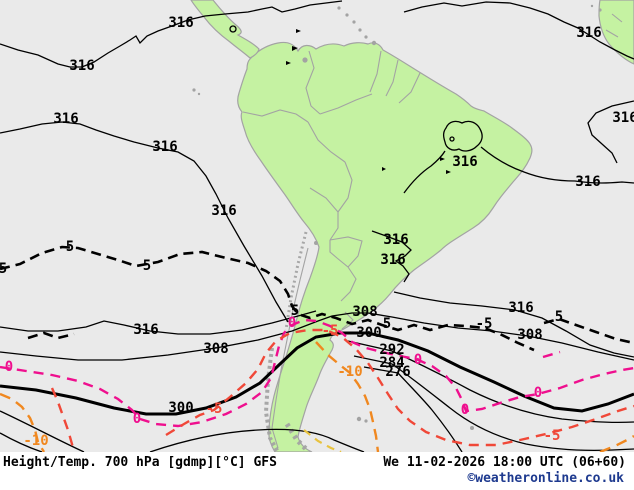 The width and height of the screenshot is (634, 490). What do you see at coordinates (225, 29) in the screenshot?
I see `landmass-central-america` at bounding box center [225, 29].